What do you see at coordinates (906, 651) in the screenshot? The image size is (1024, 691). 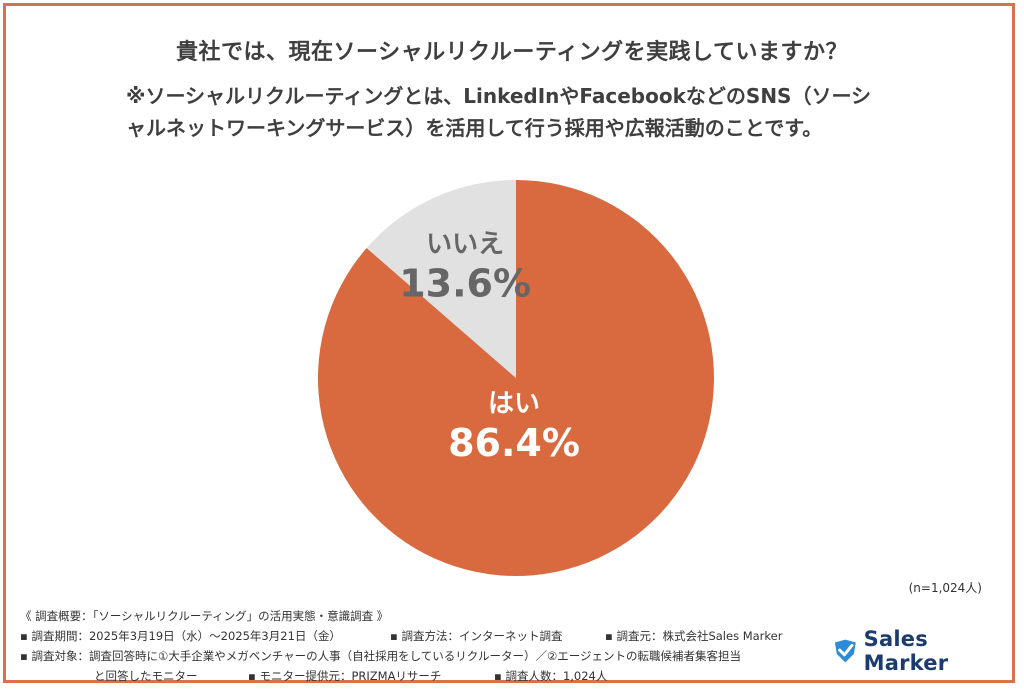 I see `logo-text: Sales Marker` at bounding box center [906, 651].